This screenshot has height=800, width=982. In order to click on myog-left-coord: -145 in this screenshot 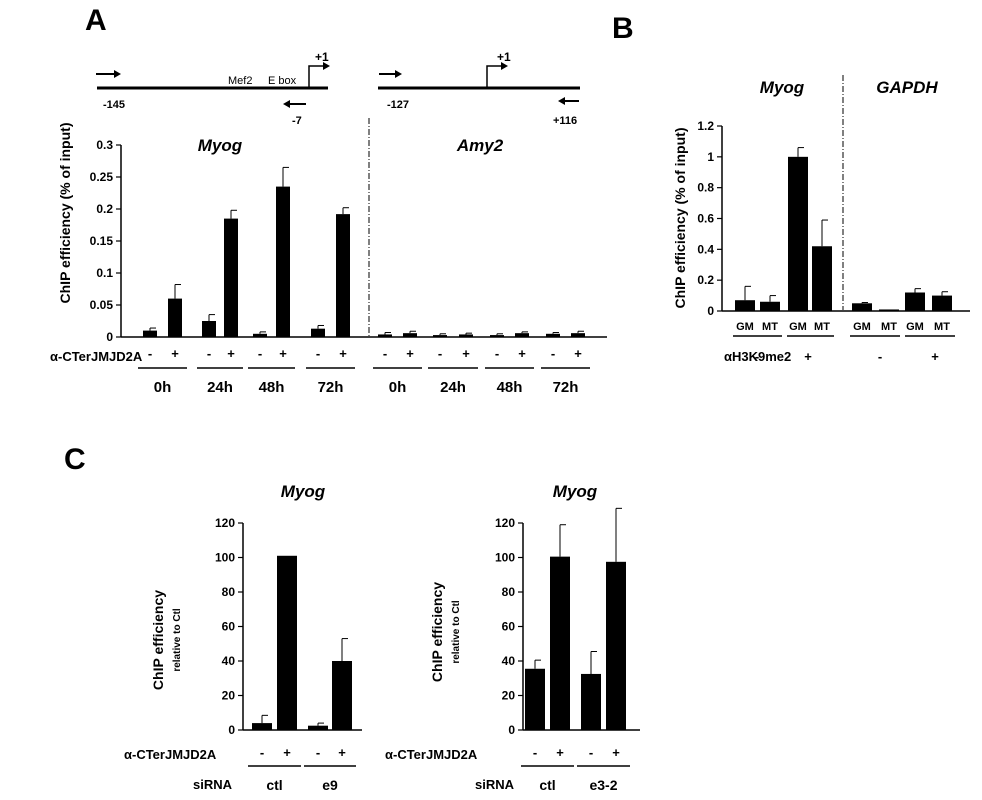, I will do `click(114, 105)`.